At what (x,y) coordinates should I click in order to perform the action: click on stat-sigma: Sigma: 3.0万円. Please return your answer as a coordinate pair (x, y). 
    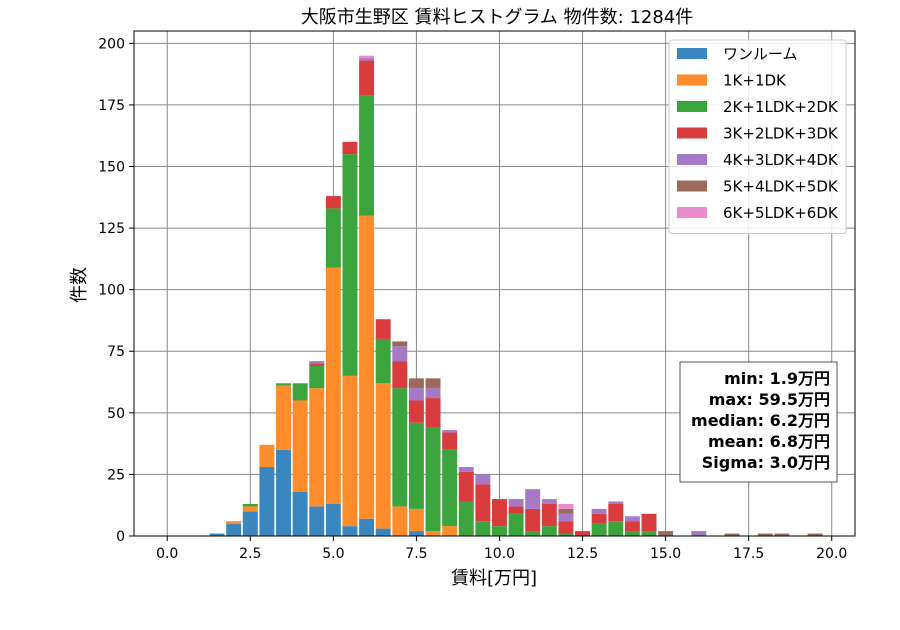
    Looking at the image, I should click on (766, 462).